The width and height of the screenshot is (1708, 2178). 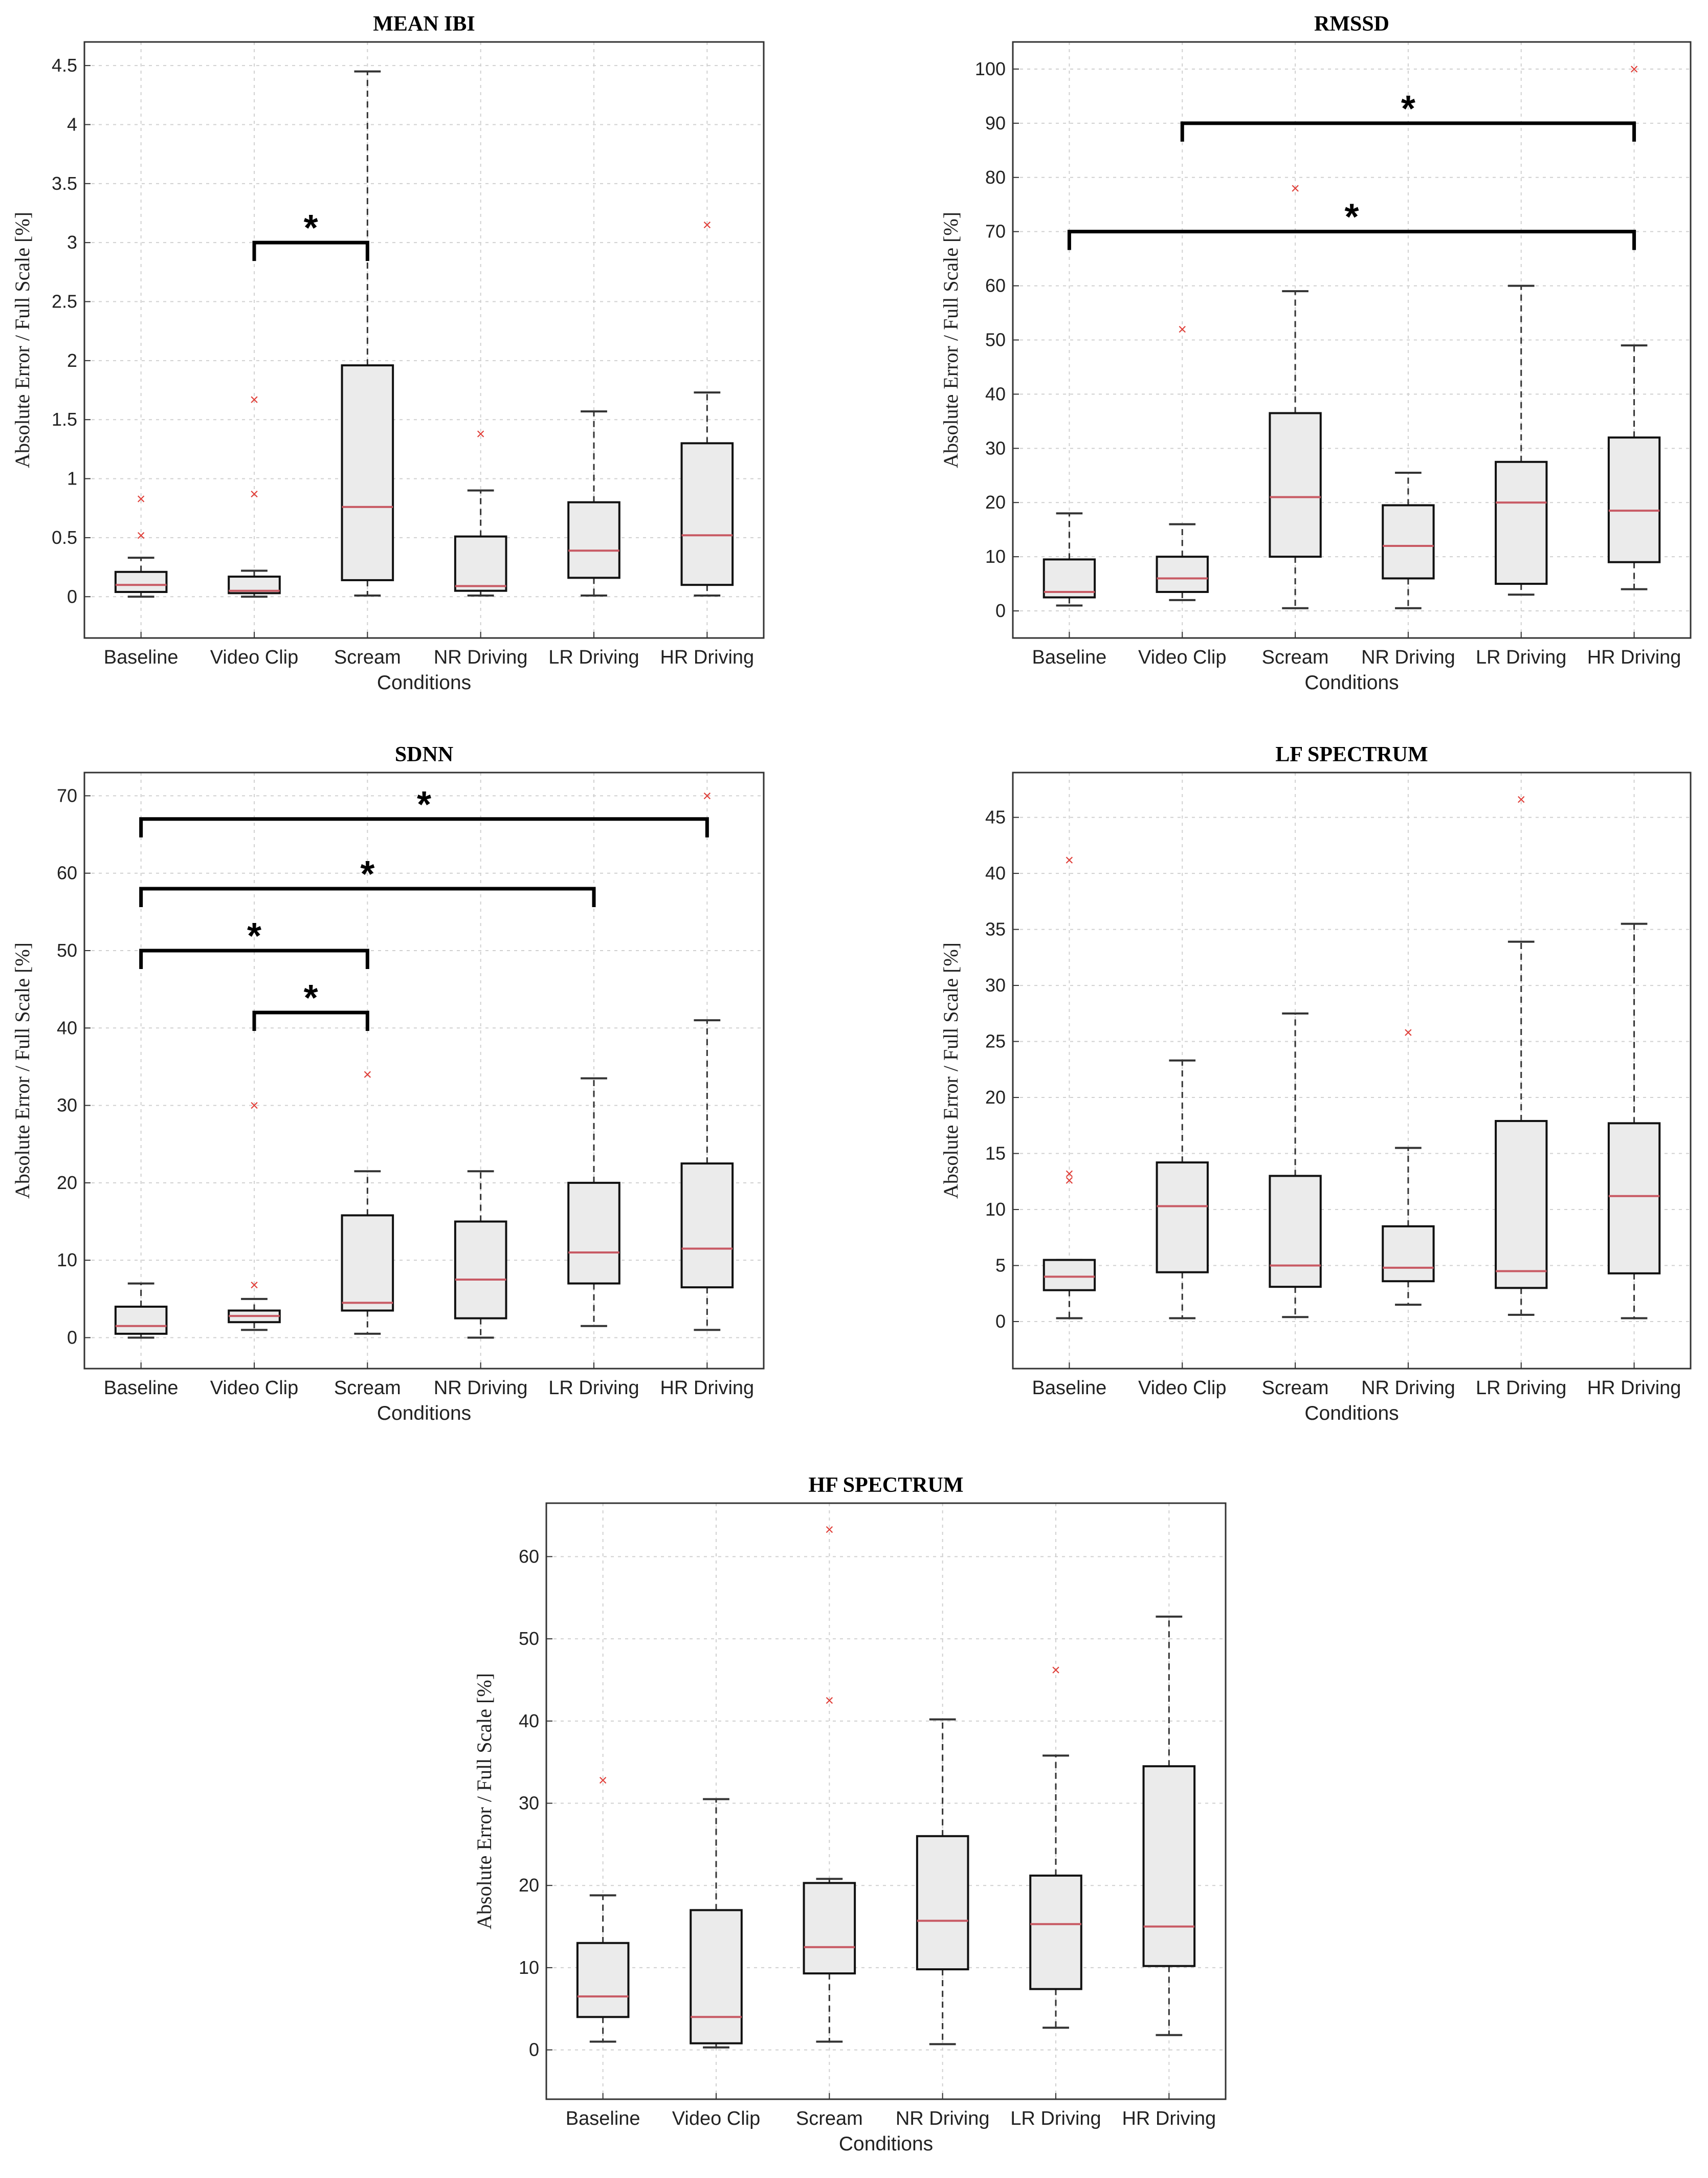 I want to click on y-tick-label: 50, so click(x=529, y=1639).